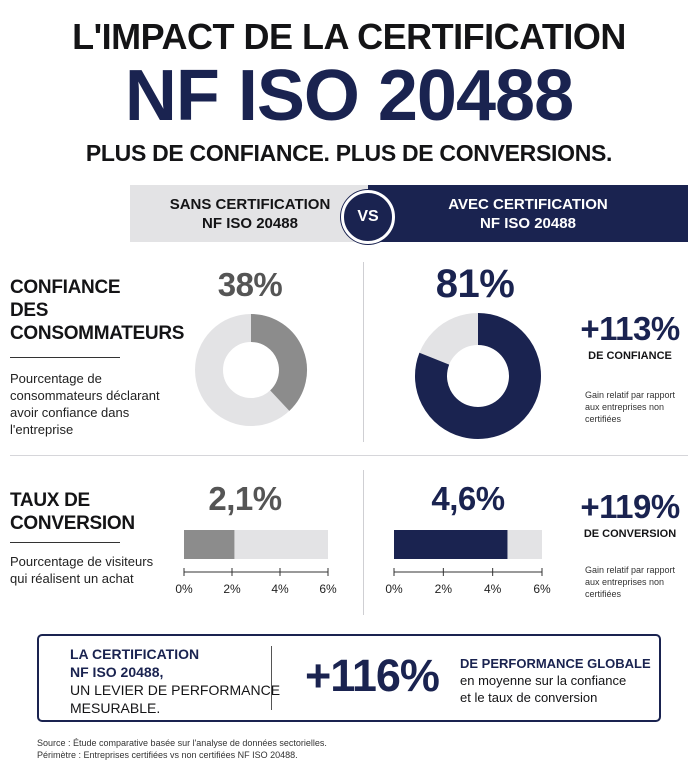  I want to click on confidence-with-value: 81%, so click(475, 284).